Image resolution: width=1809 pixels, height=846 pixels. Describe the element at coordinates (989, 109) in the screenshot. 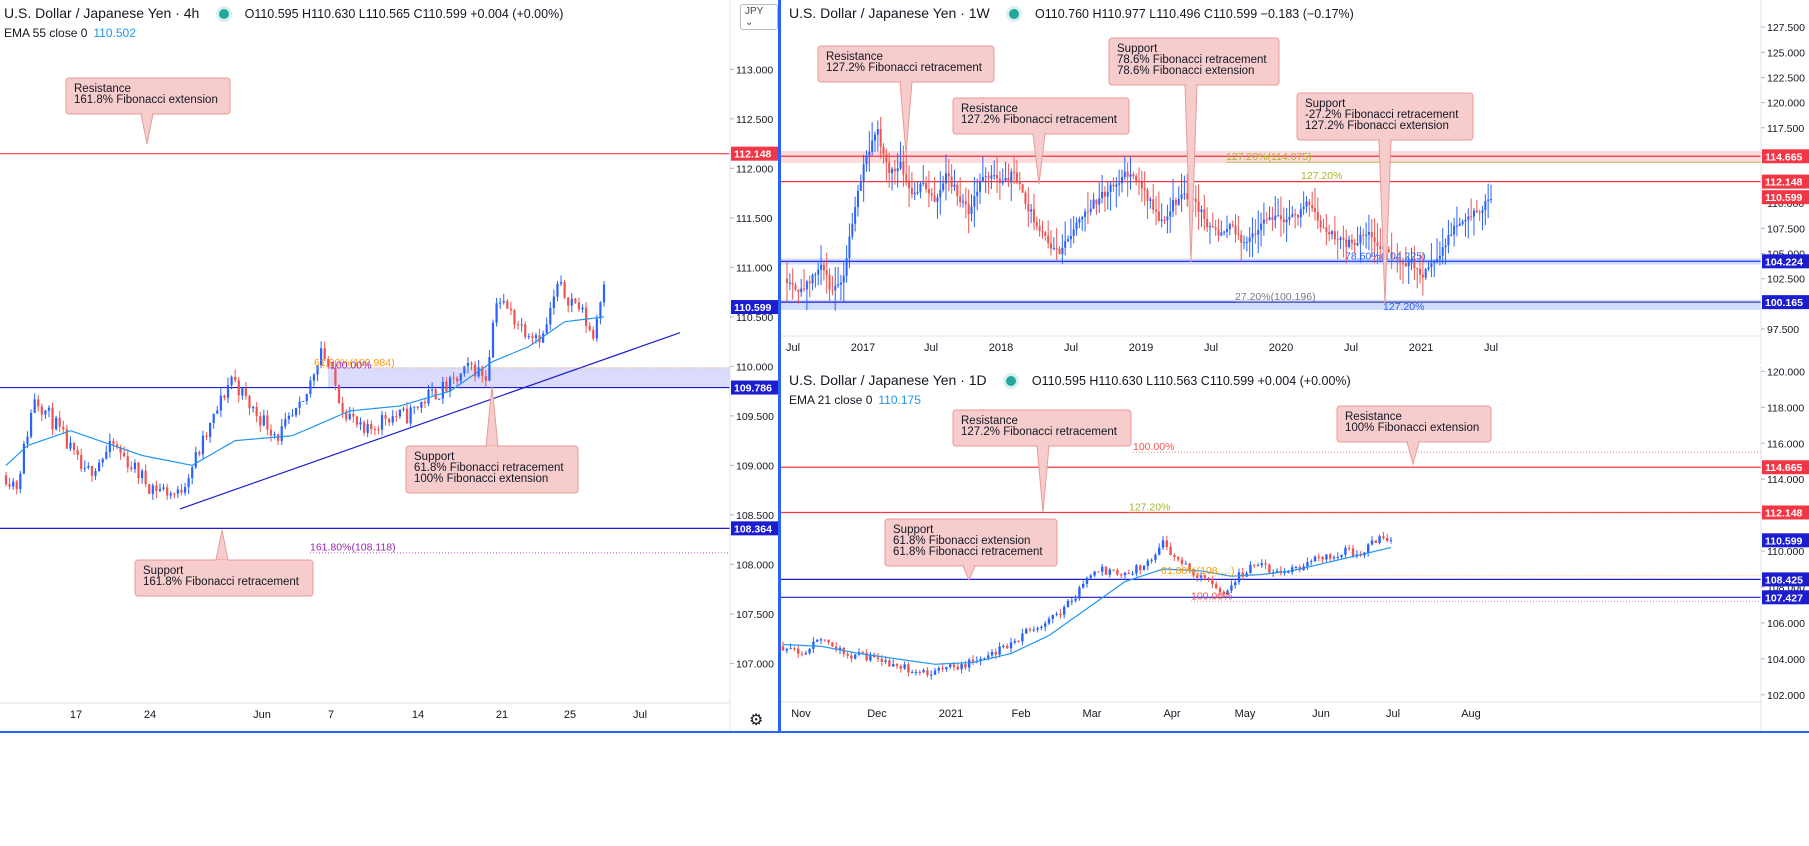

I see `callout-text: Resistance` at that location.